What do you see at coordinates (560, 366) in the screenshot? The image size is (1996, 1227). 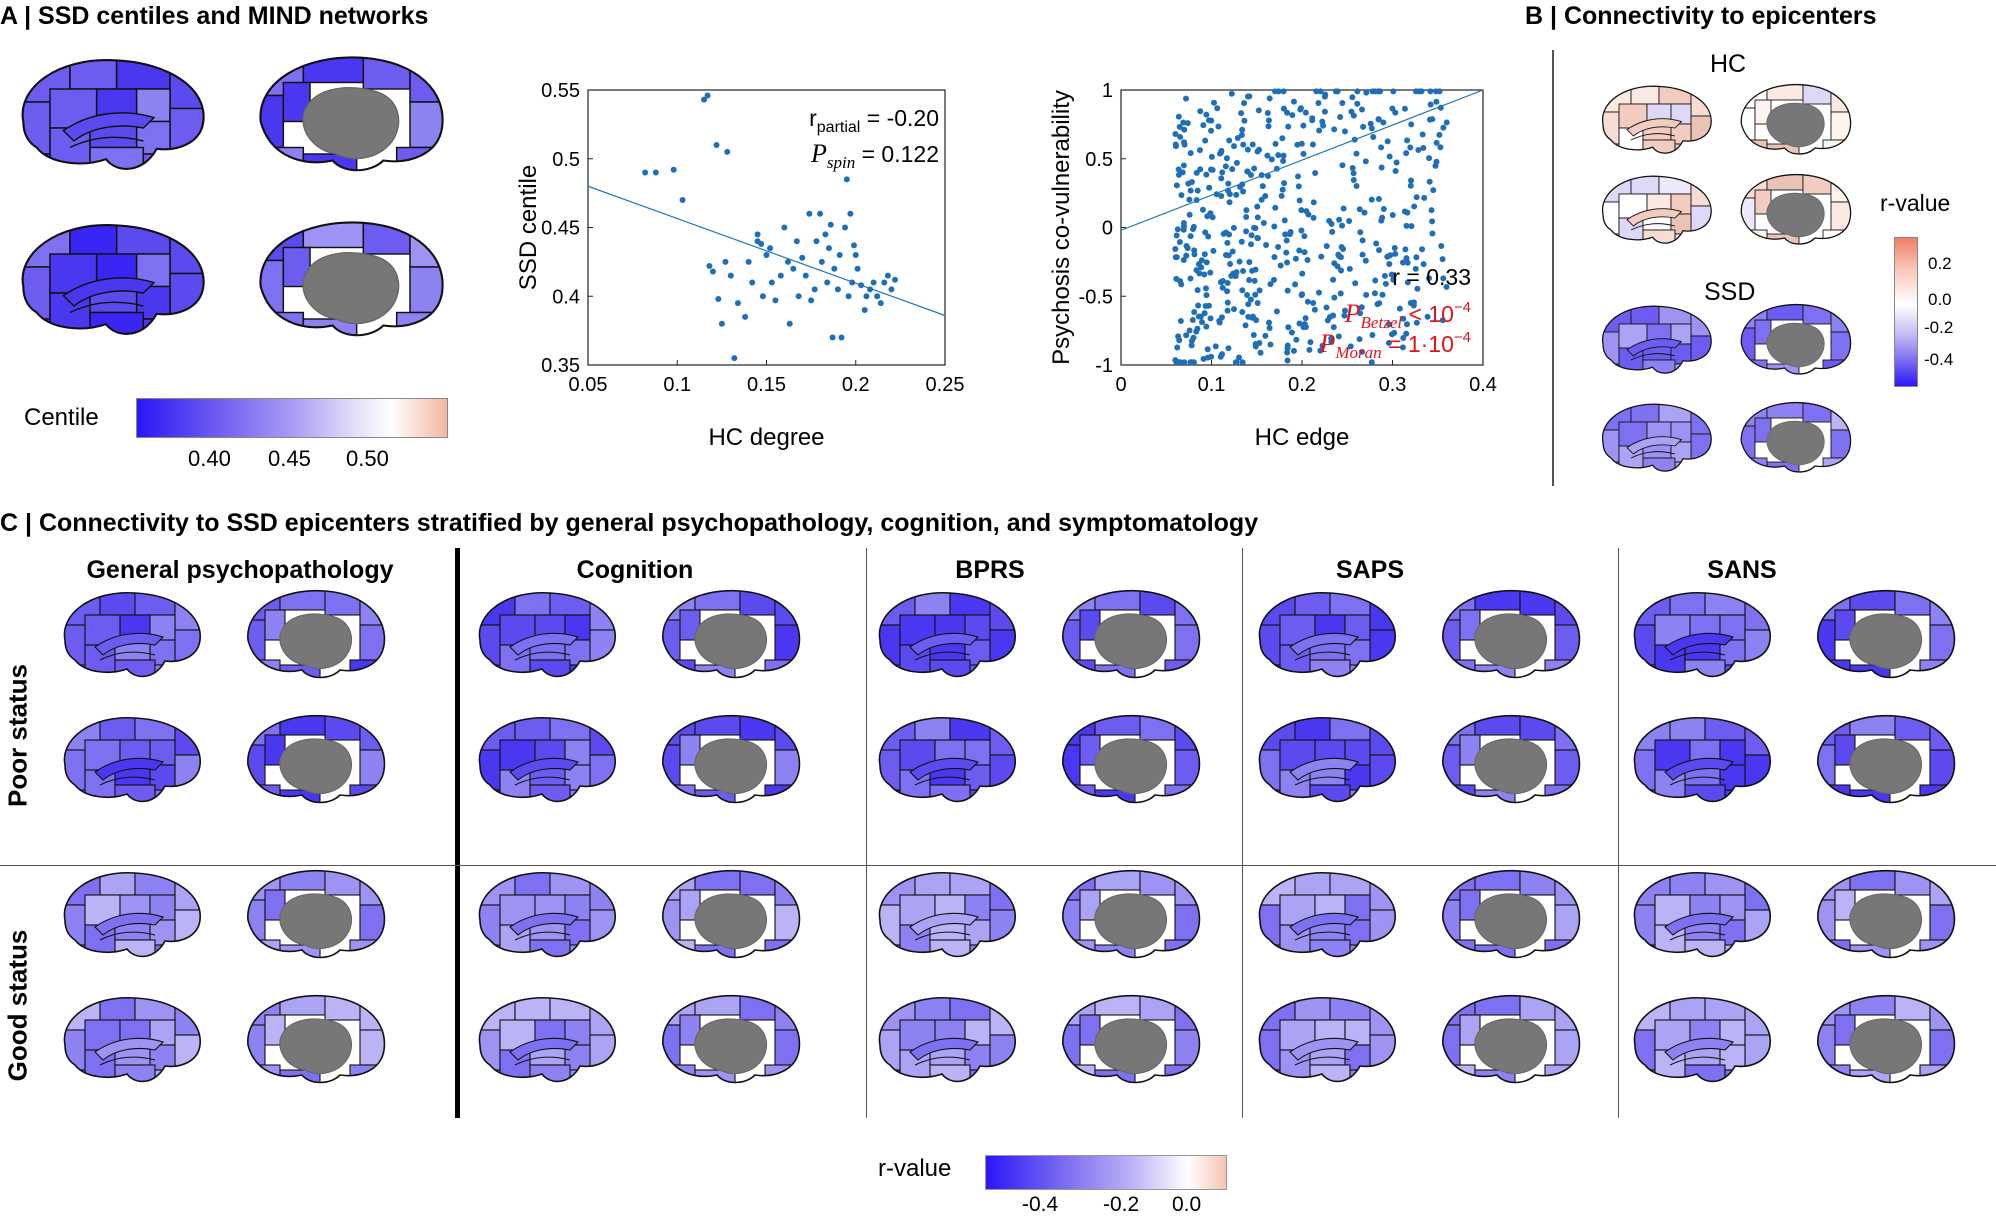 I see `scatter1-ytick: 0.35` at bounding box center [560, 366].